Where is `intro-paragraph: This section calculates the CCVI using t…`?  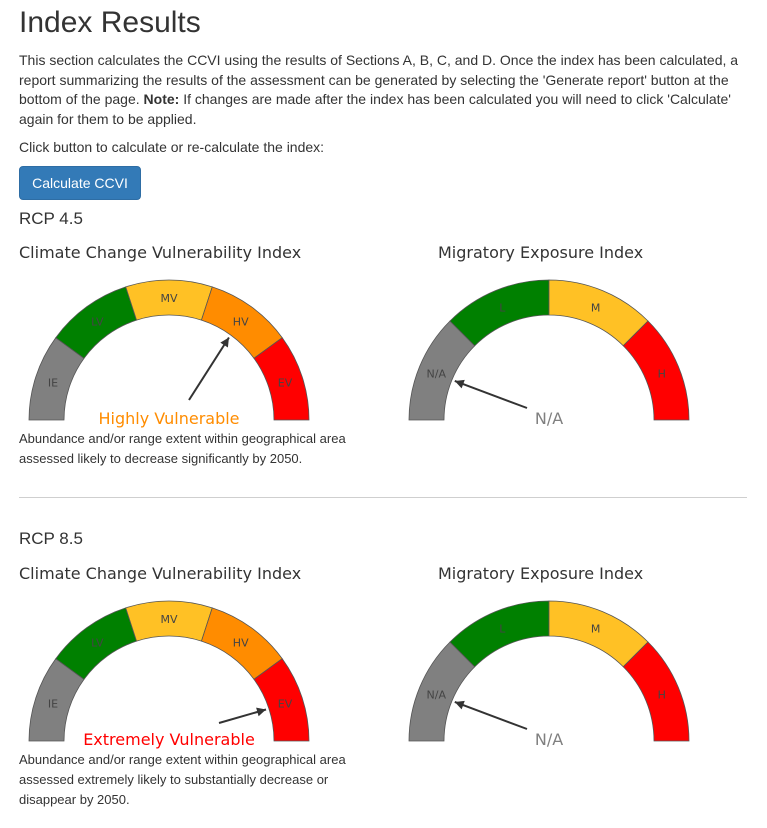
intro-paragraph: This section calculates the CCVI using t… is located at coordinates (383, 90).